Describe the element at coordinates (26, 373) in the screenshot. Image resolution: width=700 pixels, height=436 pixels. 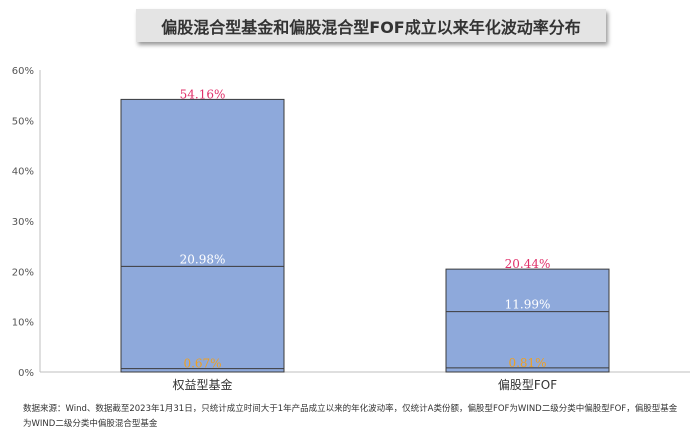
I see `y-tick-label: 0%` at that location.